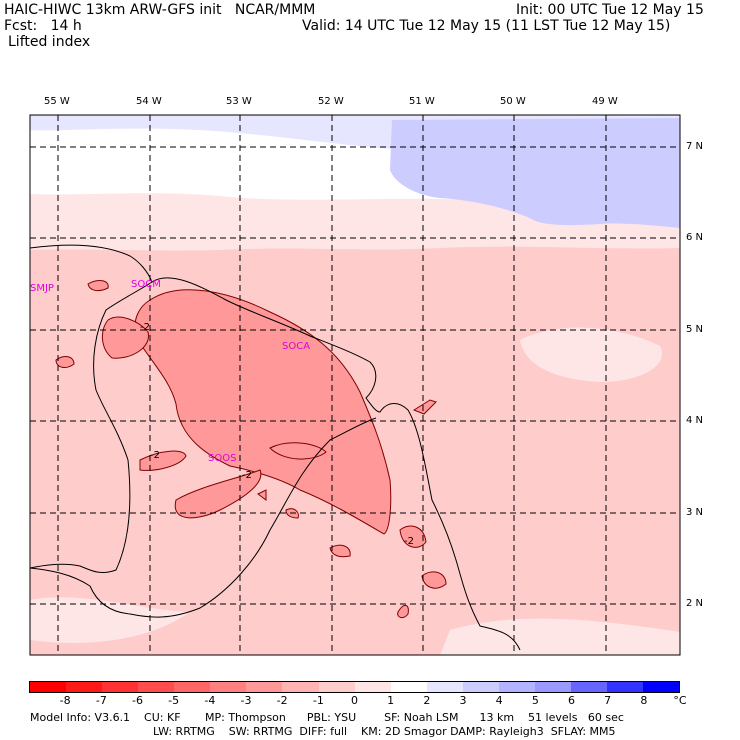 Image resolution: width=740 pixels, height=740 pixels. Describe the element at coordinates (680, 700) in the screenshot. I see `color-bar-unit: °C` at that location.